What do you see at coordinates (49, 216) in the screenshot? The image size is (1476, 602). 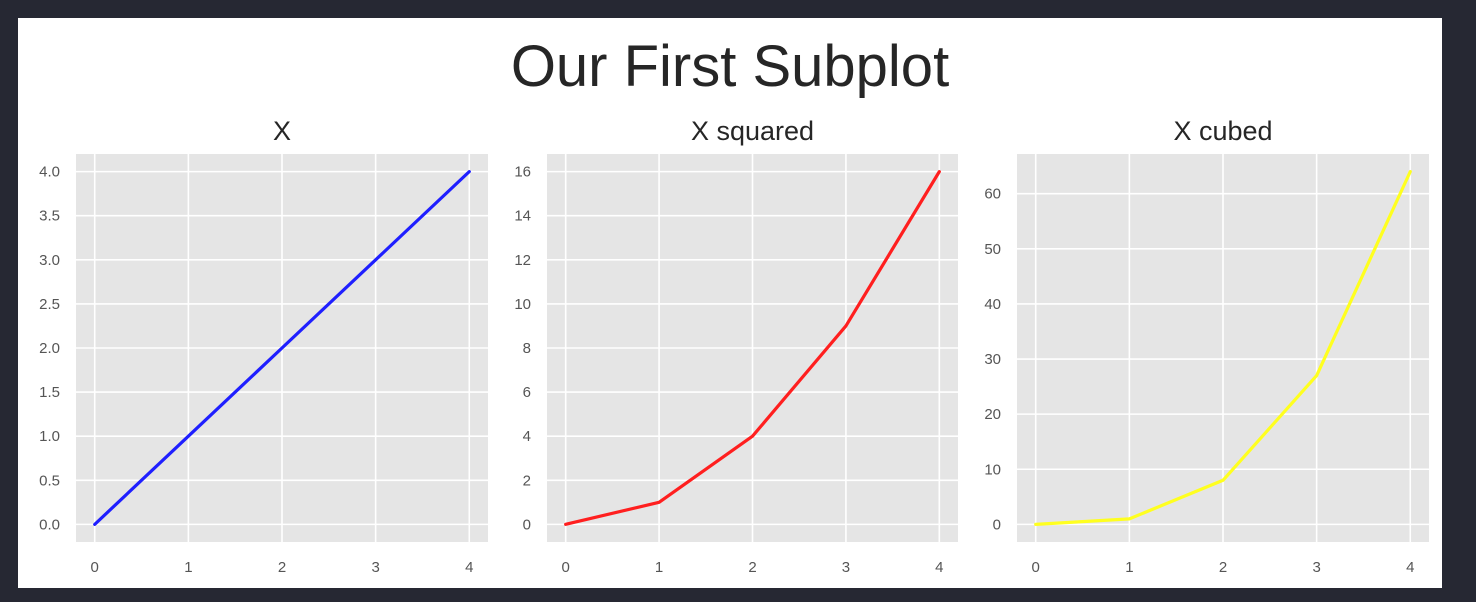 I see `y-tick-label: 3.5` at bounding box center [49, 216].